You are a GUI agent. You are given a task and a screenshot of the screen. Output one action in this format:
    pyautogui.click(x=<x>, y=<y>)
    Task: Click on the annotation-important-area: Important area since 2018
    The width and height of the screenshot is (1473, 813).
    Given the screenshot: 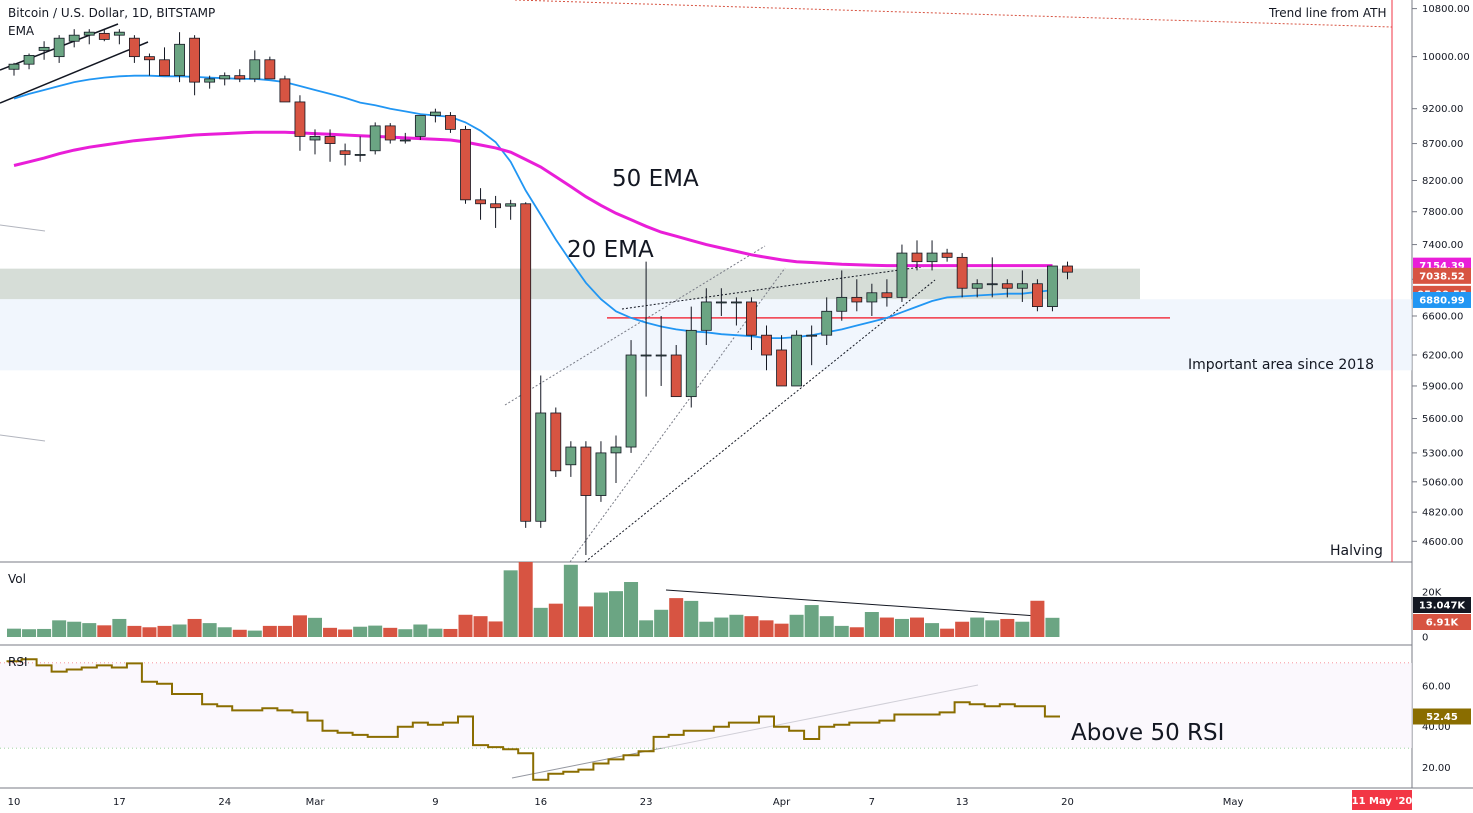 What is the action you would take?
    pyautogui.click(x=1281, y=365)
    